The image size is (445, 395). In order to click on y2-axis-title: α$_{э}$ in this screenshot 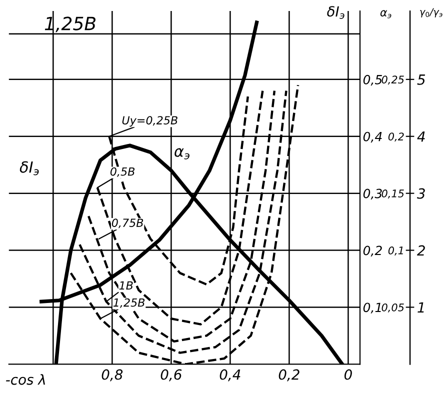, I will do `click(386, 14)`.